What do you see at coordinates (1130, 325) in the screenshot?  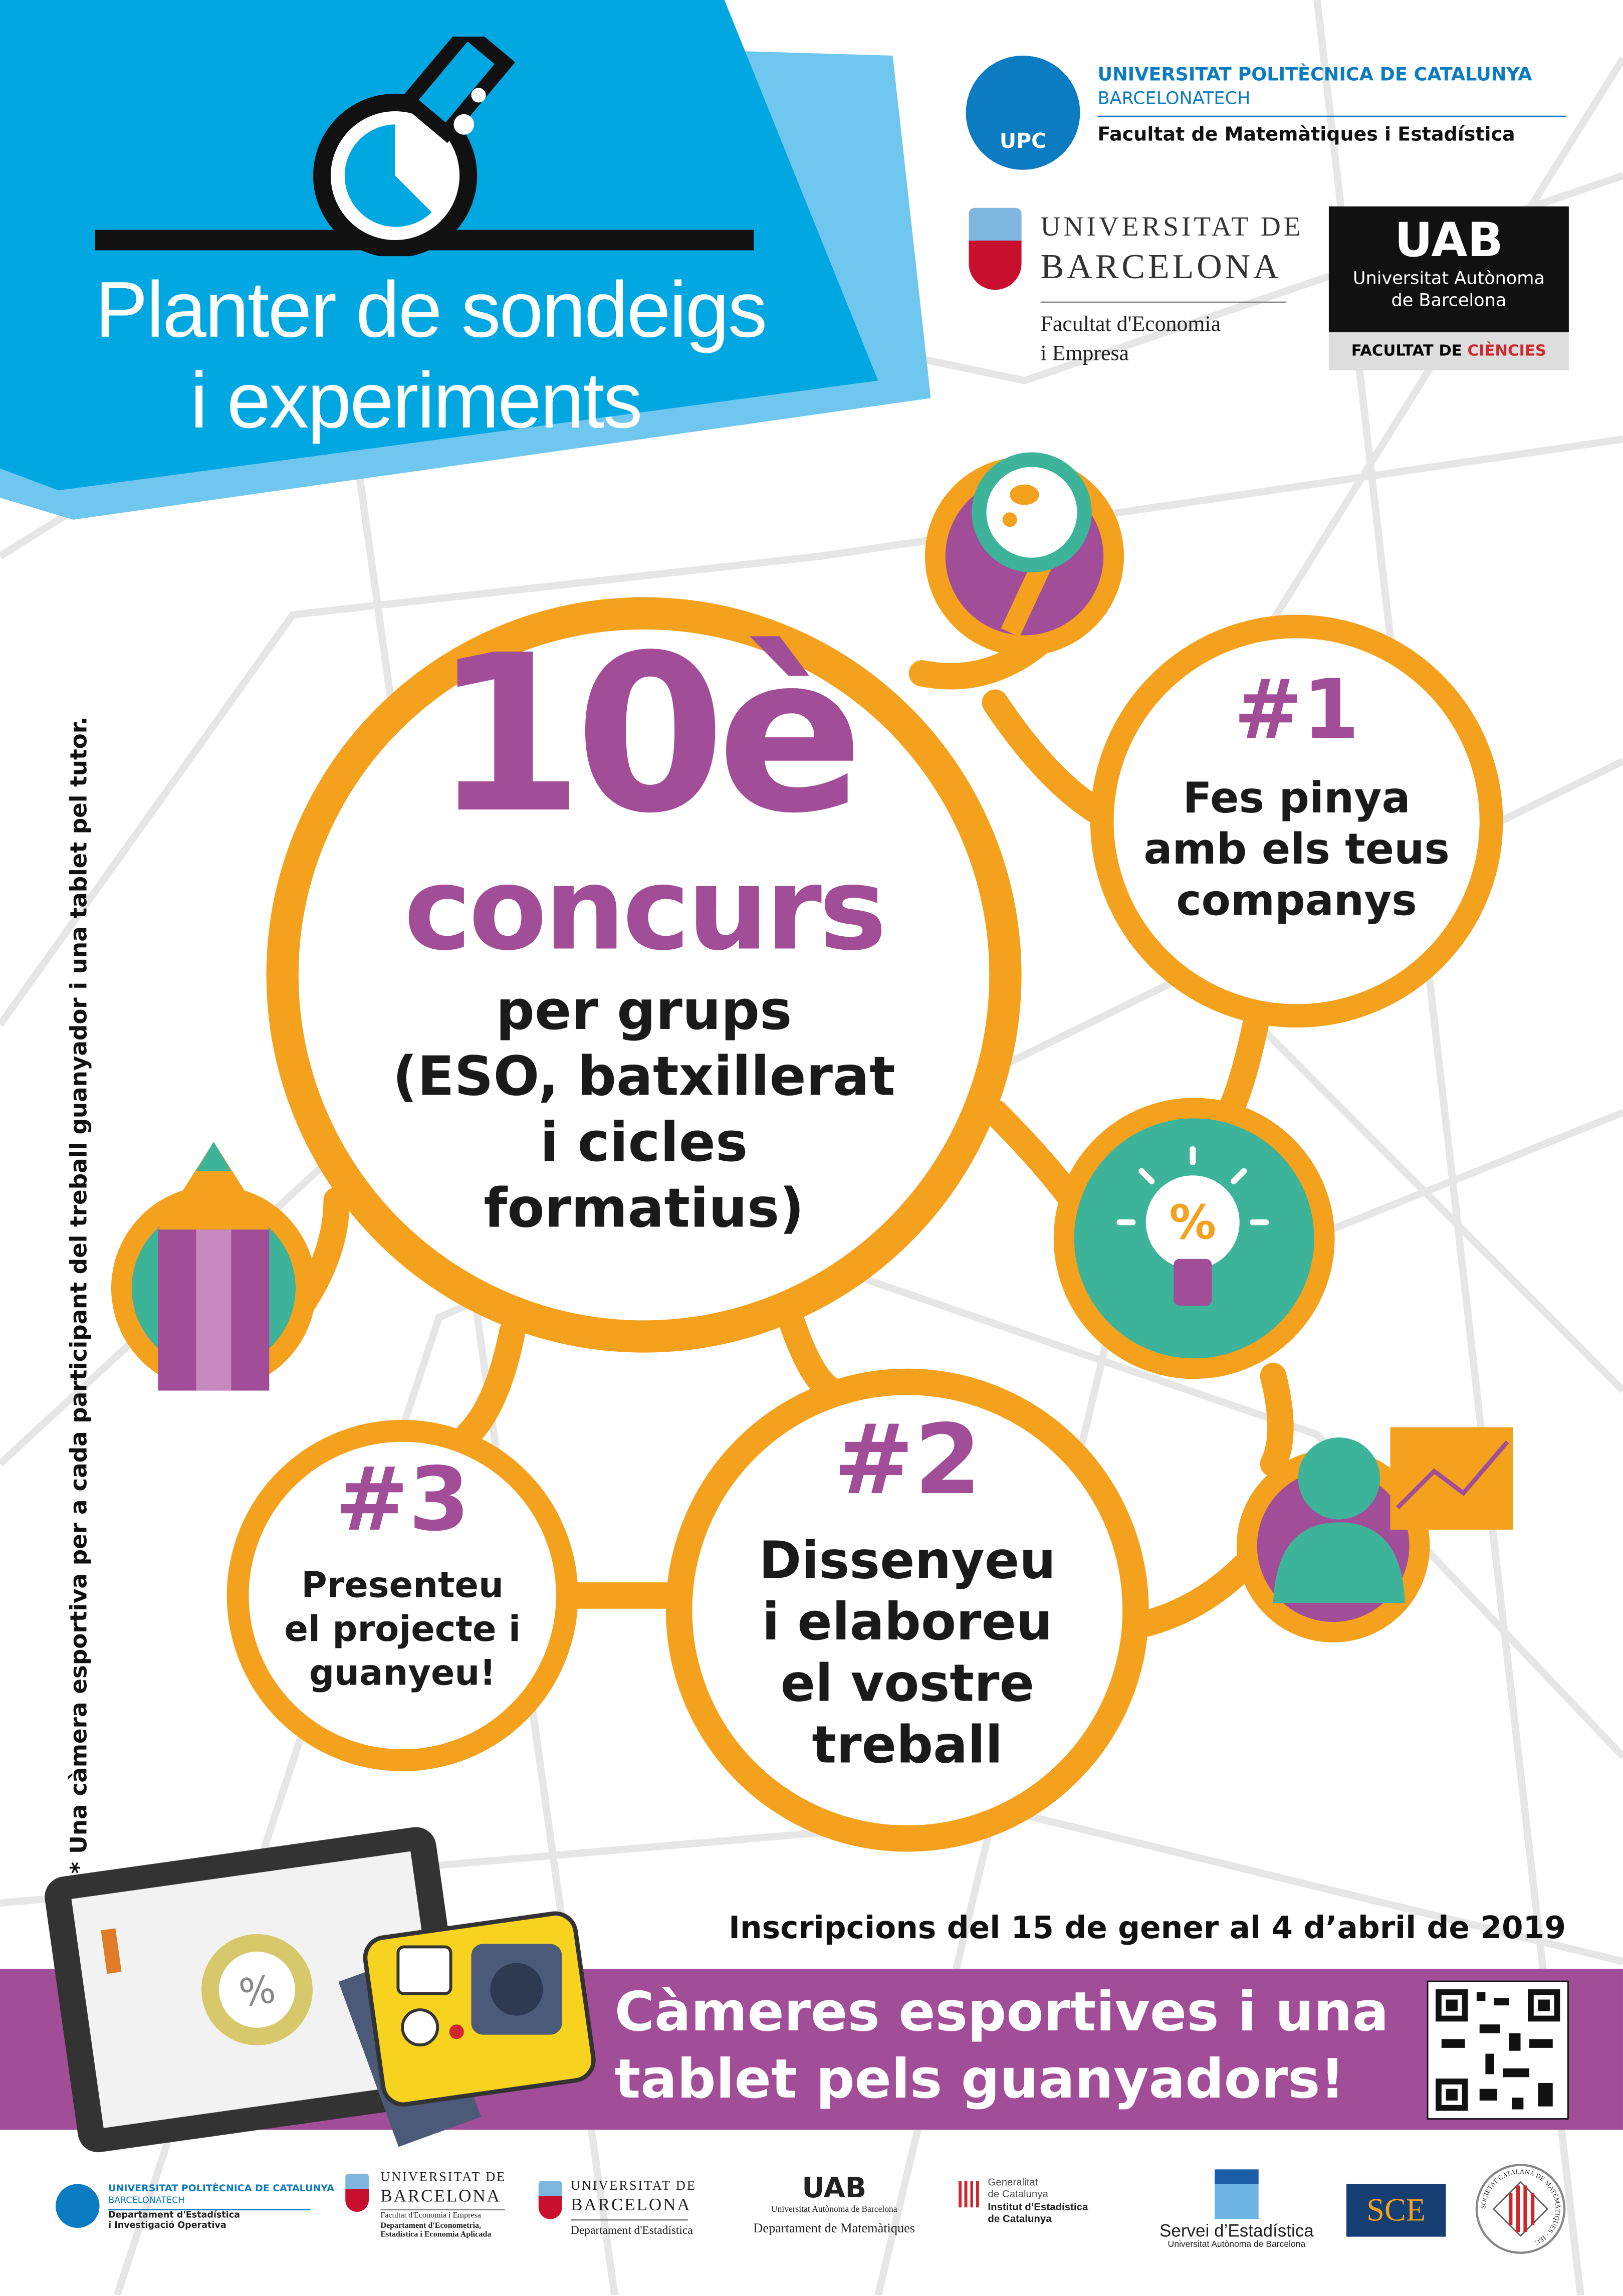 I see `ub-faculty-1: Facultat d'Economia` at bounding box center [1130, 325].